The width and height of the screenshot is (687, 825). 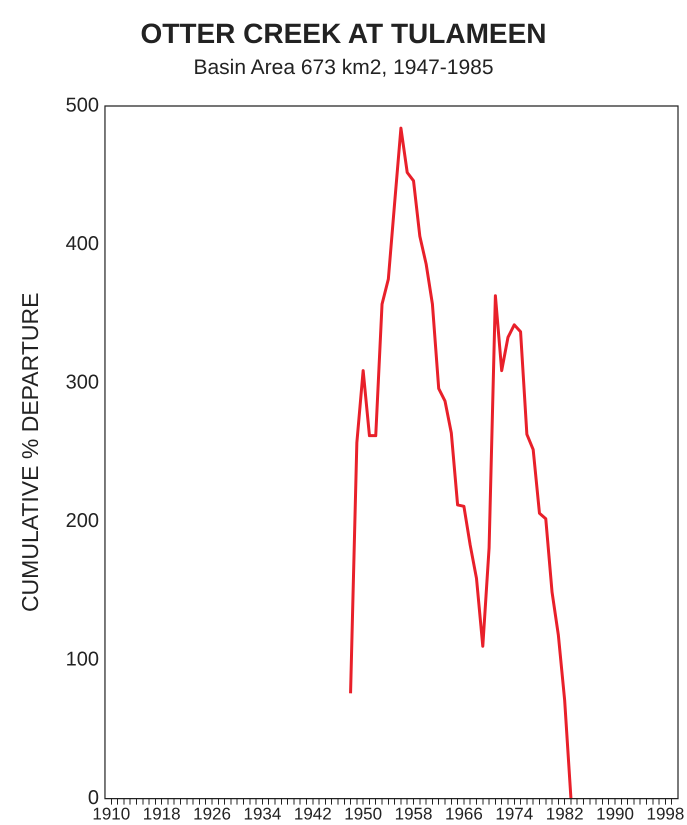 What do you see at coordinates (30, 452) in the screenshot?
I see `y-axis-title: CUMULATIVE % DEPARTURE` at bounding box center [30, 452].